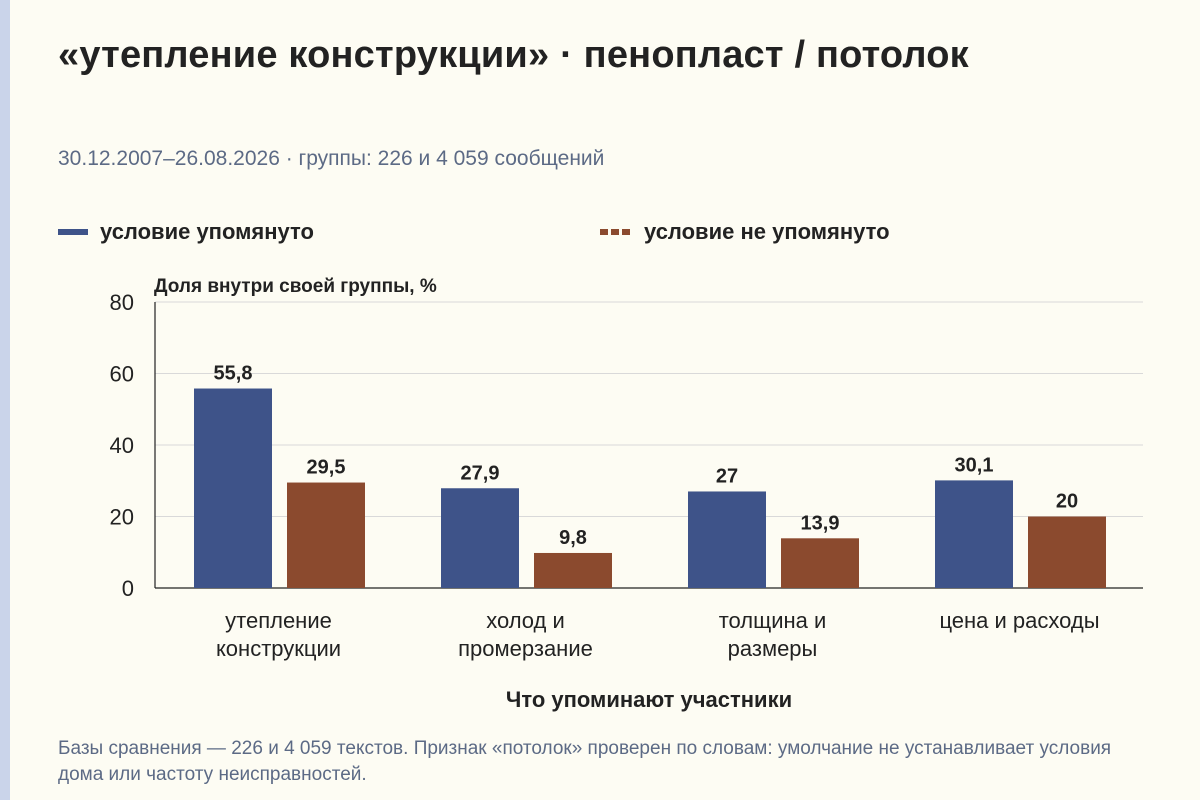 This screenshot has height=800, width=1200. What do you see at coordinates (73, 232) in the screenshot?
I see `legend-swatch-mentioned` at bounding box center [73, 232].